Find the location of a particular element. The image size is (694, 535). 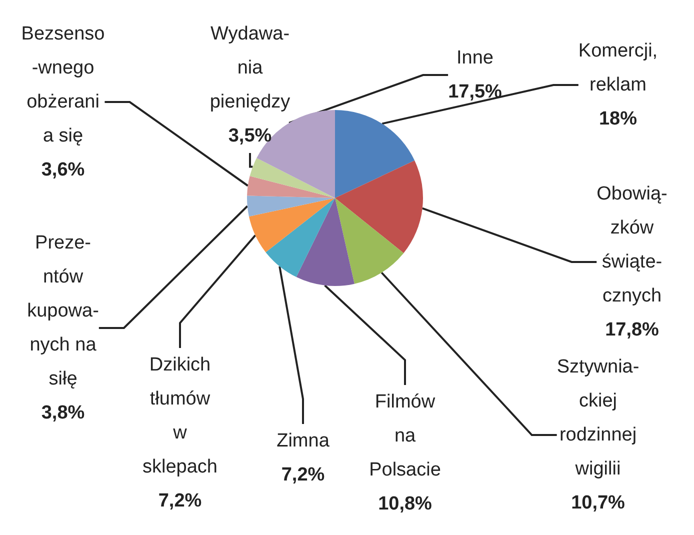

slice-label: Filmów na Polsacie is located at coordinates (405, 436).